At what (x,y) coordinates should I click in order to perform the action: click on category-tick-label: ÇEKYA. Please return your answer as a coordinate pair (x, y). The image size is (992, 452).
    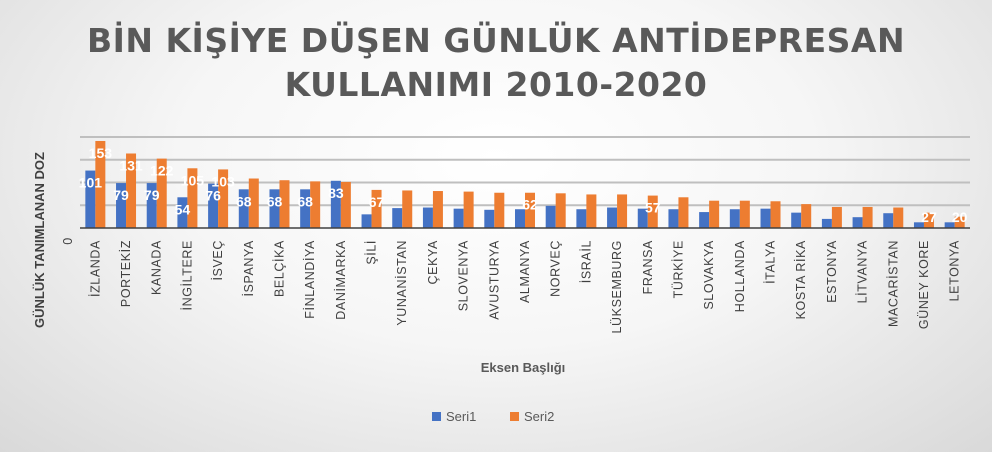
    Looking at the image, I should click on (433, 262).